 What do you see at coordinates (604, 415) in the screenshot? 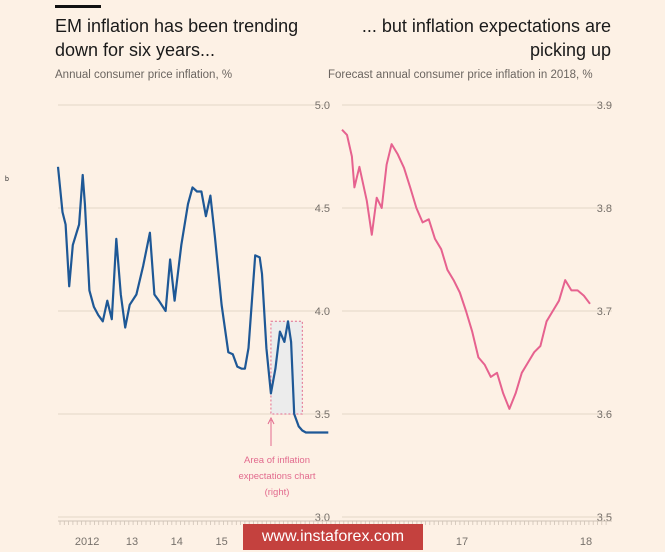
I see `right-y-tick-label: 3.6` at bounding box center [604, 415].